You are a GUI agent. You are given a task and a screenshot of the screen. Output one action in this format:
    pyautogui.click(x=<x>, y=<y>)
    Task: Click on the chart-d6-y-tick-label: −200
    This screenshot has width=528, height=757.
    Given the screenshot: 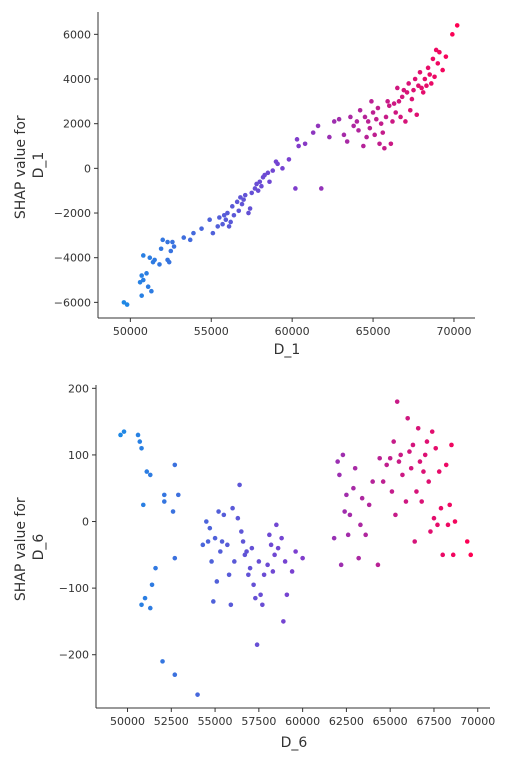 What is the action you would take?
    pyautogui.click(x=74, y=655)
    